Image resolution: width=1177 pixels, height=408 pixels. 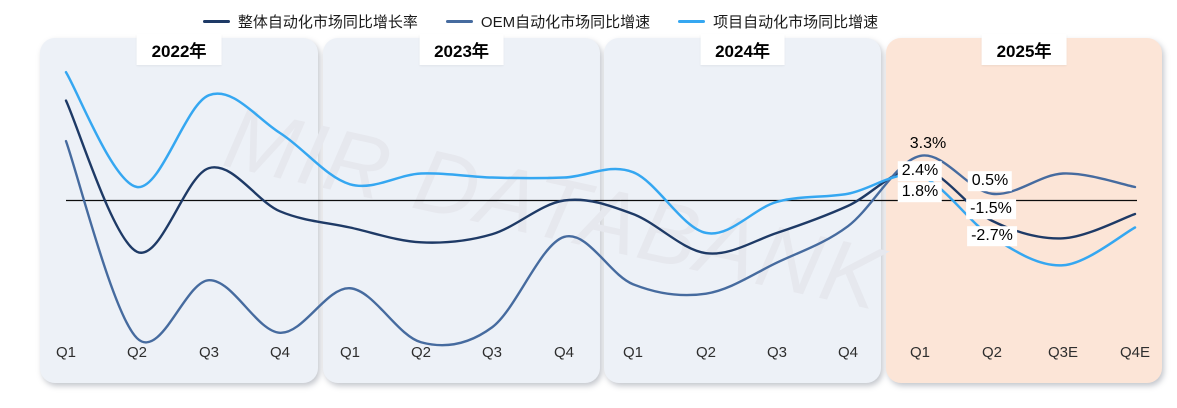 I want to click on panel-title: 2023年, so click(x=461, y=49).